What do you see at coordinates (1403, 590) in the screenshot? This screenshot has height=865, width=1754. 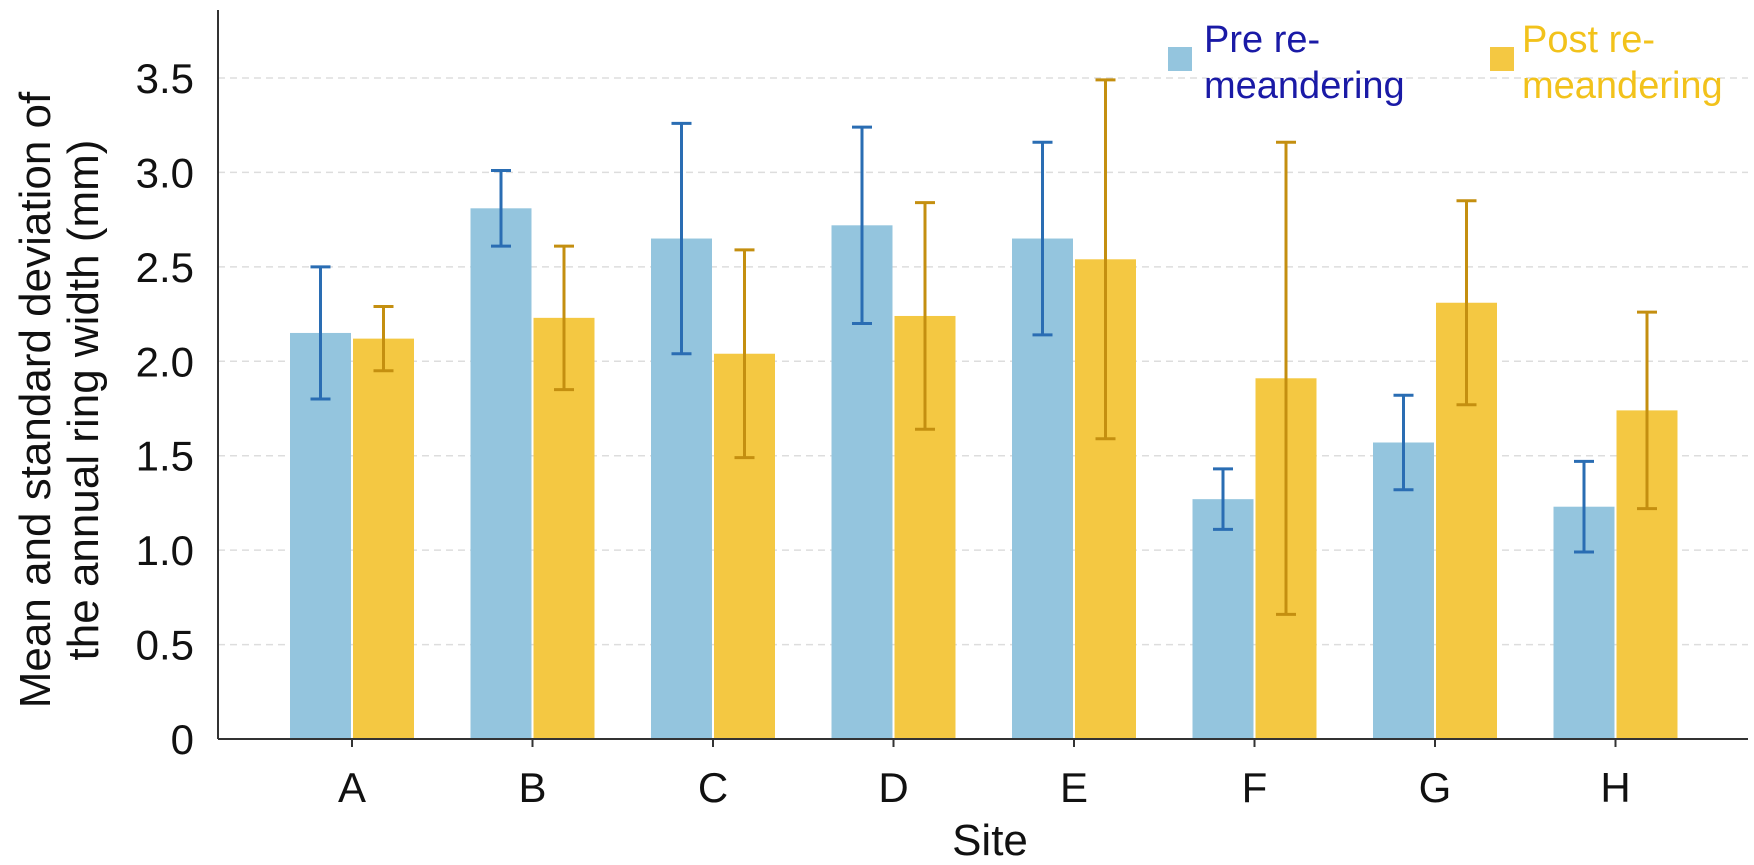 I see `bar-pre-G` at bounding box center [1403, 590].